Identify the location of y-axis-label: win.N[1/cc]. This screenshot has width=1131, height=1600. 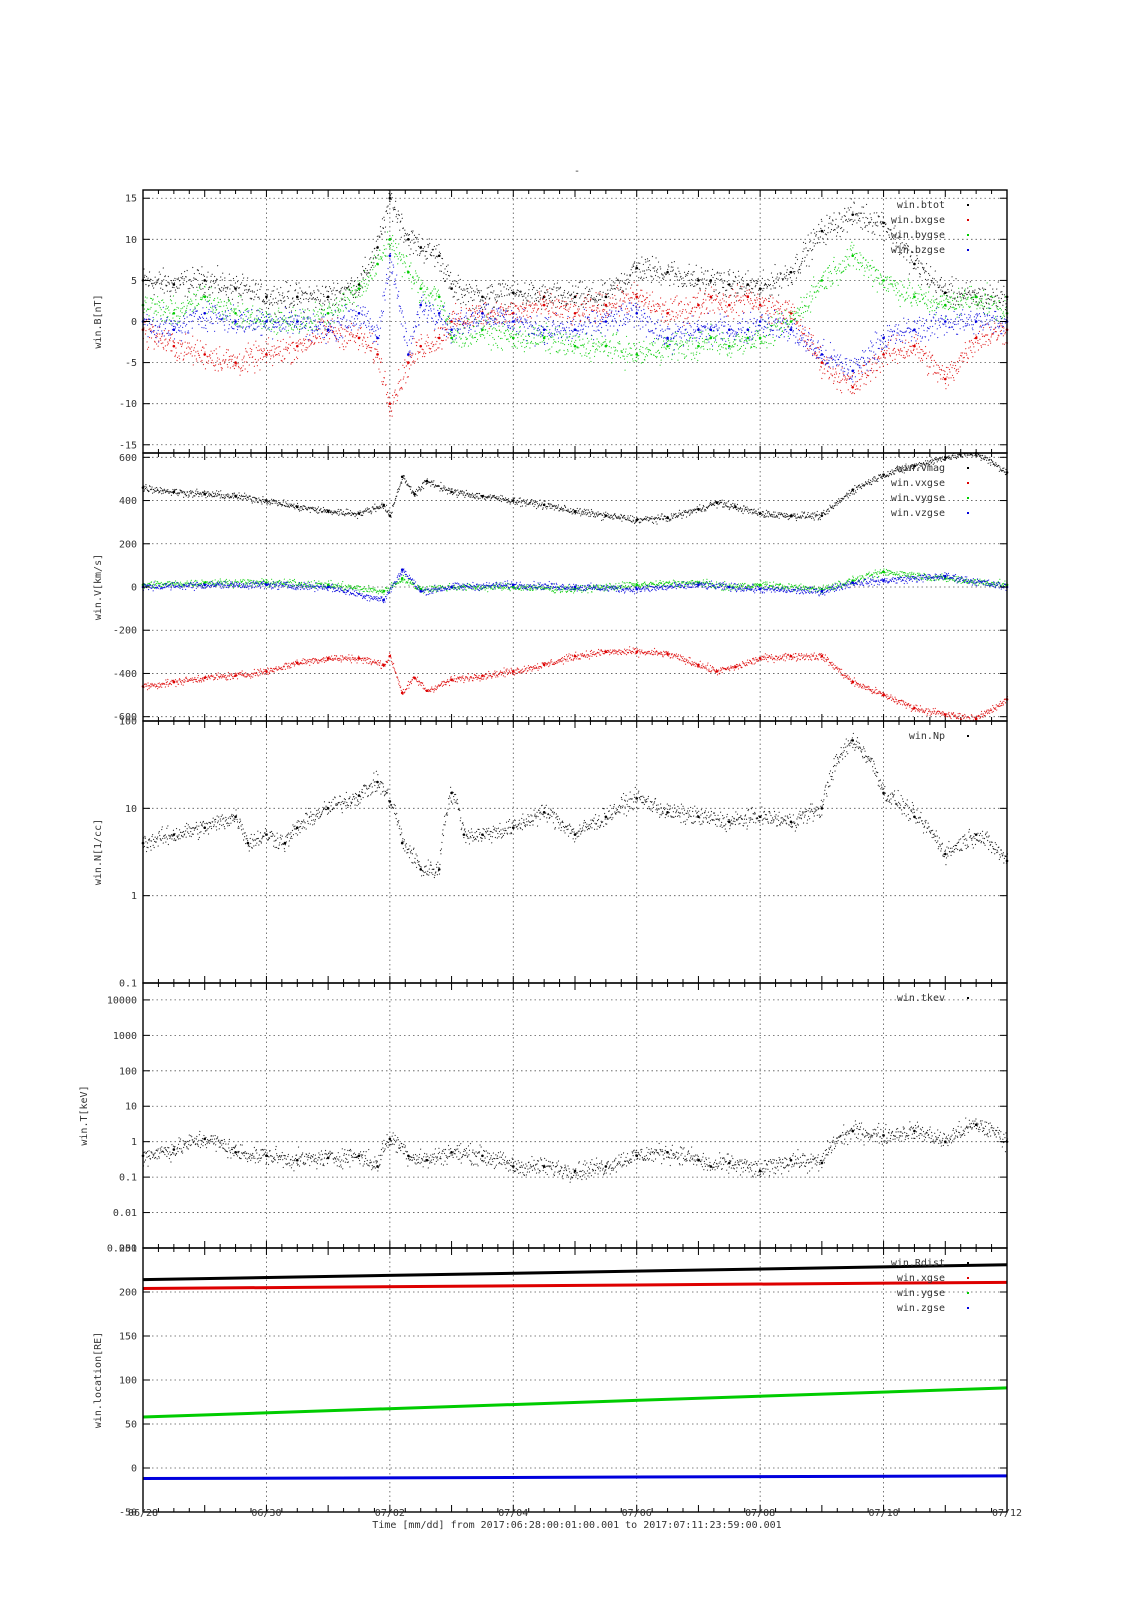
(98, 852).